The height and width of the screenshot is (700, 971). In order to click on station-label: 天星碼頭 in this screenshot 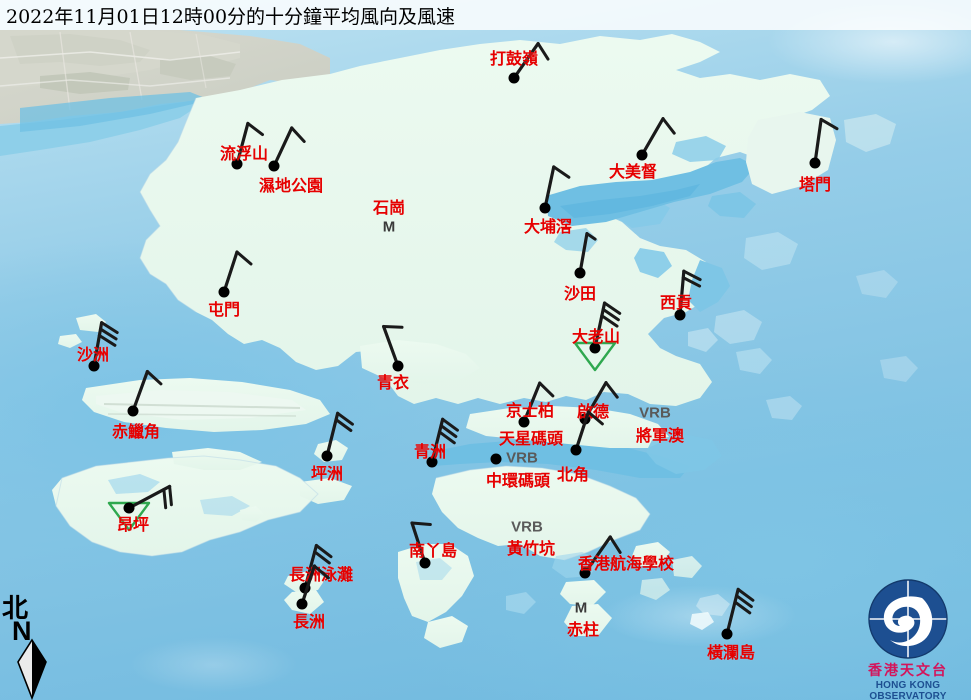, I will do `click(531, 438)`.